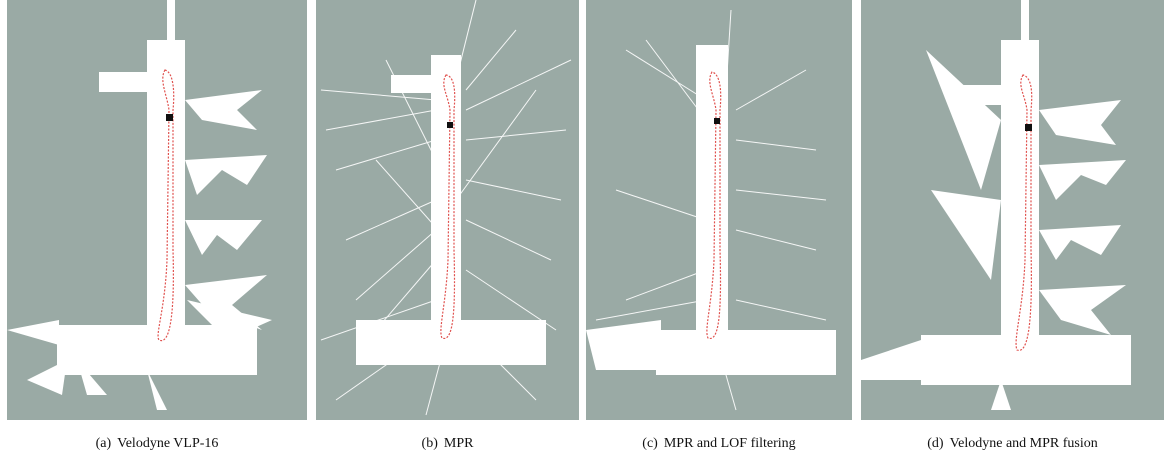 The image size is (1171, 461). What do you see at coordinates (1023, 443) in the screenshot?
I see `caption-text: Velodyne and MPR fusion` at bounding box center [1023, 443].